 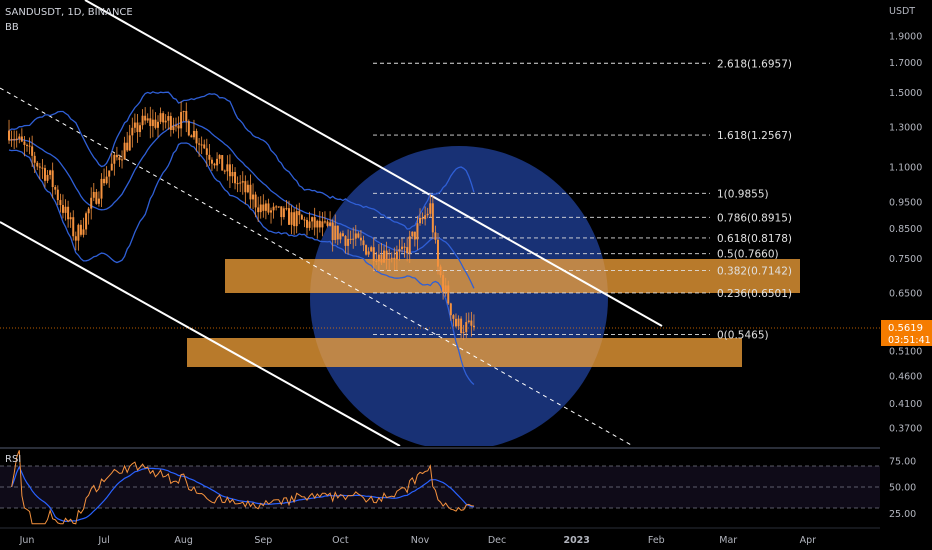 I want to click on symbol-title: SANDUSDT, 1D, BINANCE, so click(x=69, y=12).